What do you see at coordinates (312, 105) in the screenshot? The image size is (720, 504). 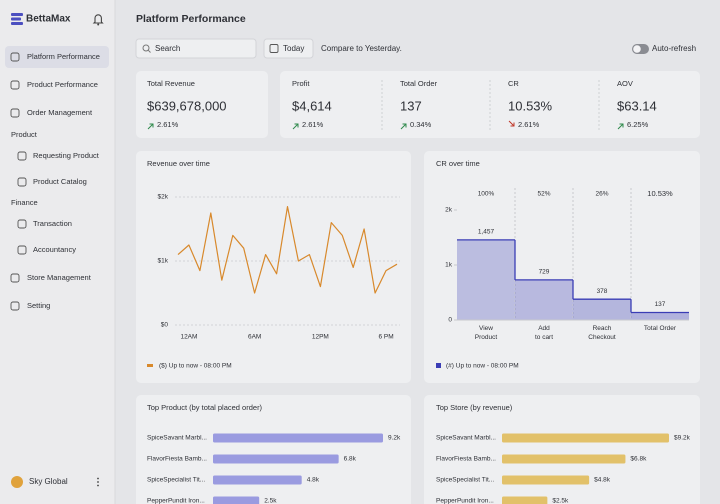 I see `kpi-value: $4,614` at bounding box center [312, 105].